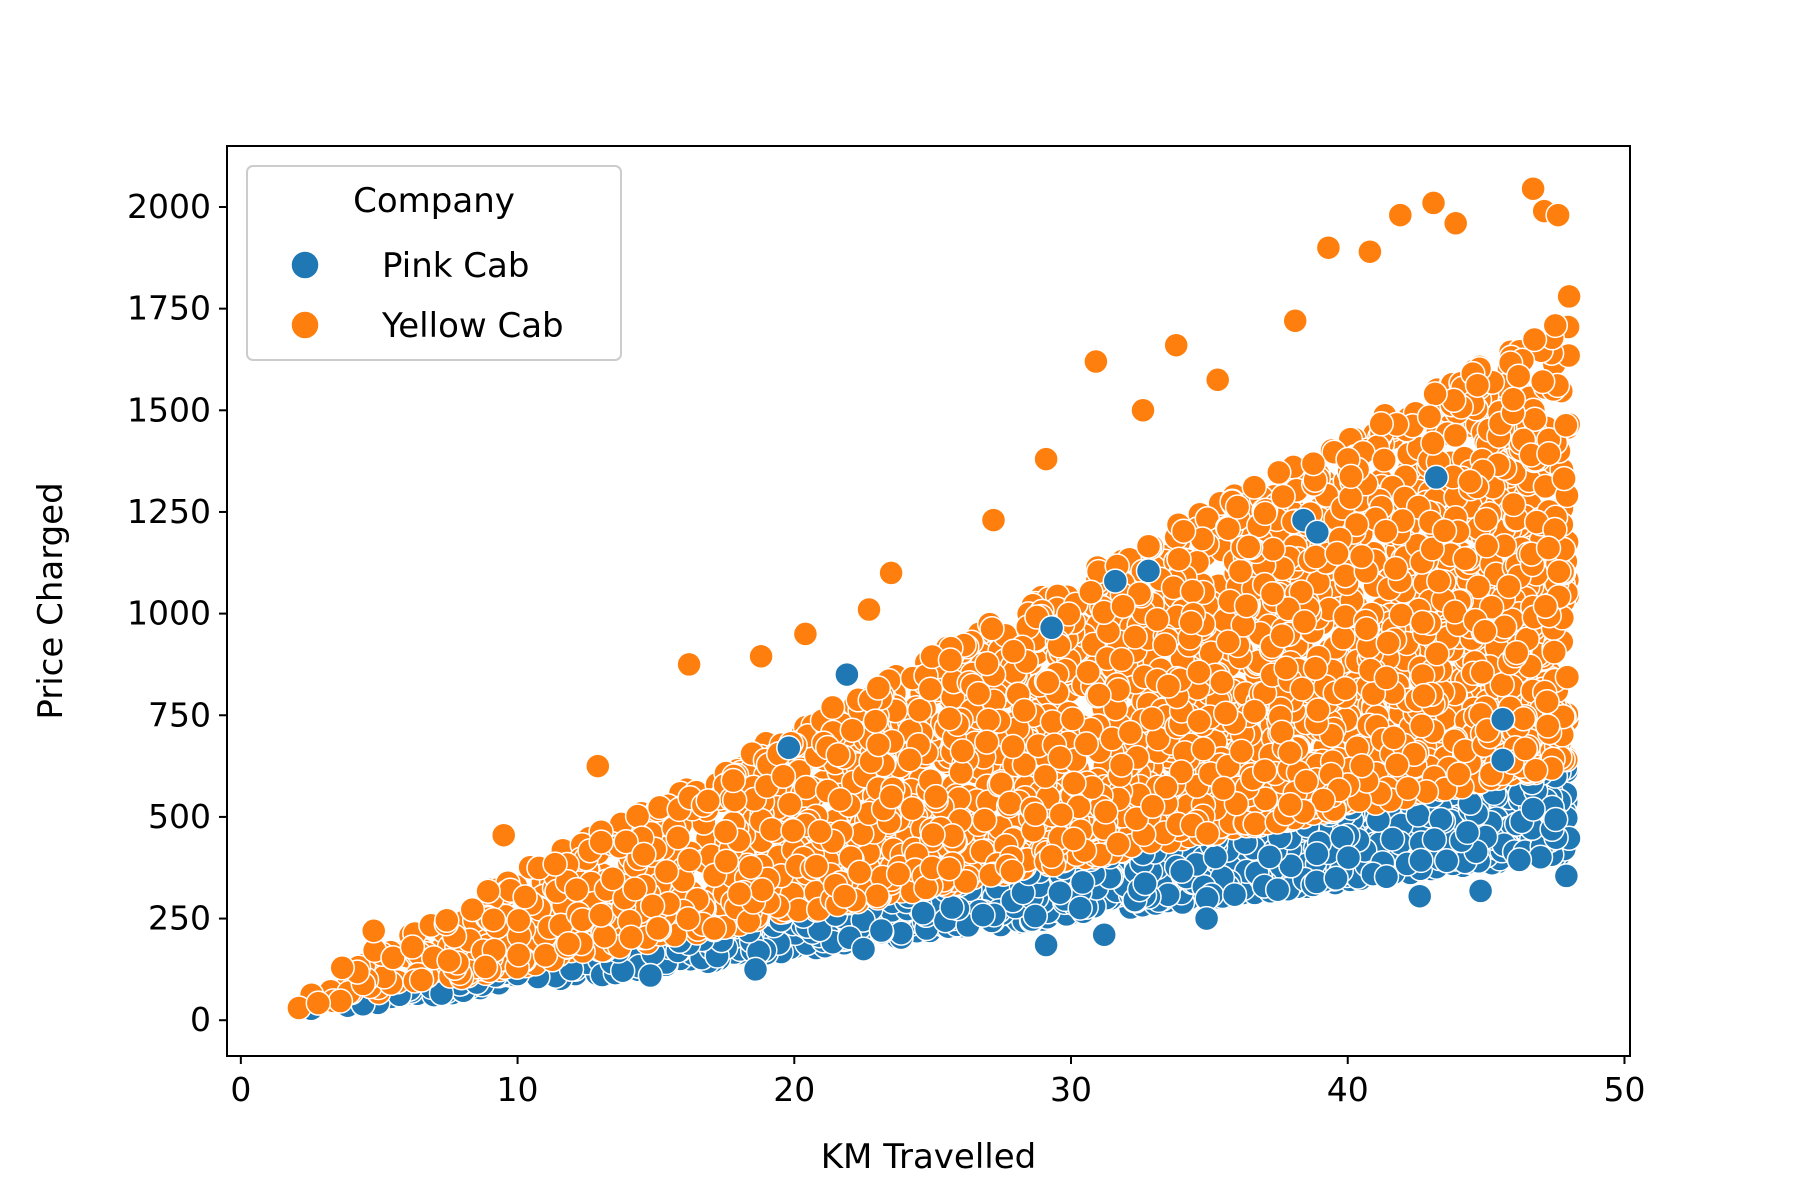  What do you see at coordinates (937, 1082) in the screenshot?
I see `x-axis: 0 10 20 30 40 50` at bounding box center [937, 1082].